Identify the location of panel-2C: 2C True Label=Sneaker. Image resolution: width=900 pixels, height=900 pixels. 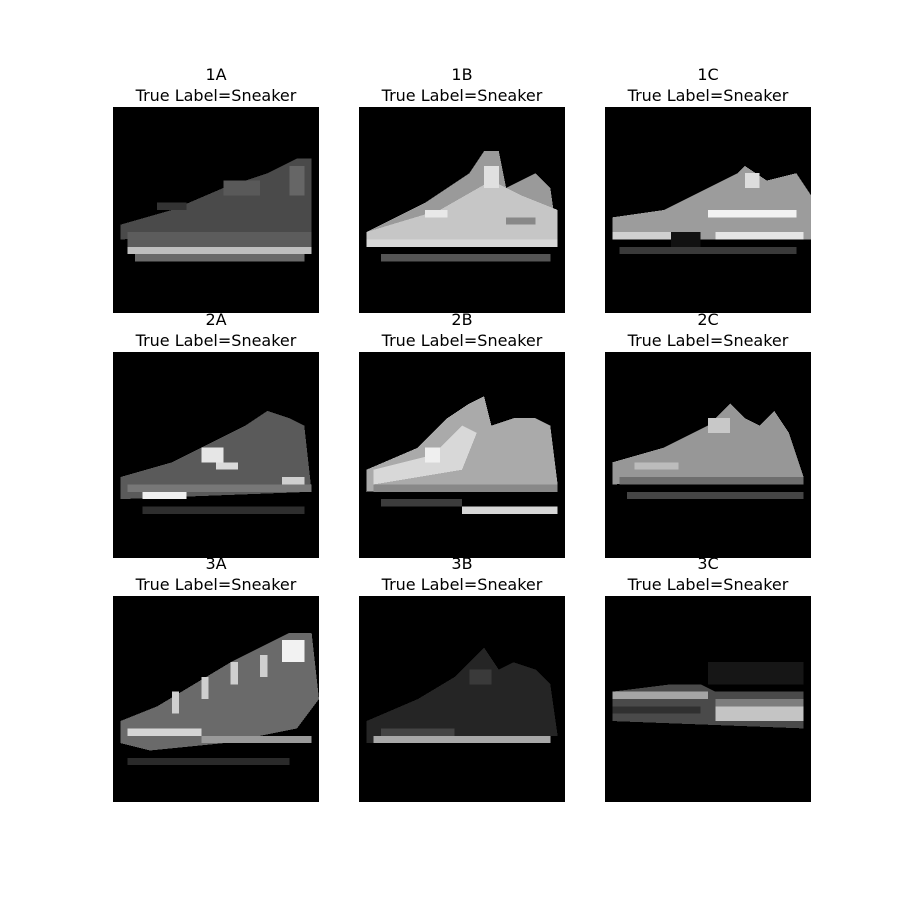
(708, 433).